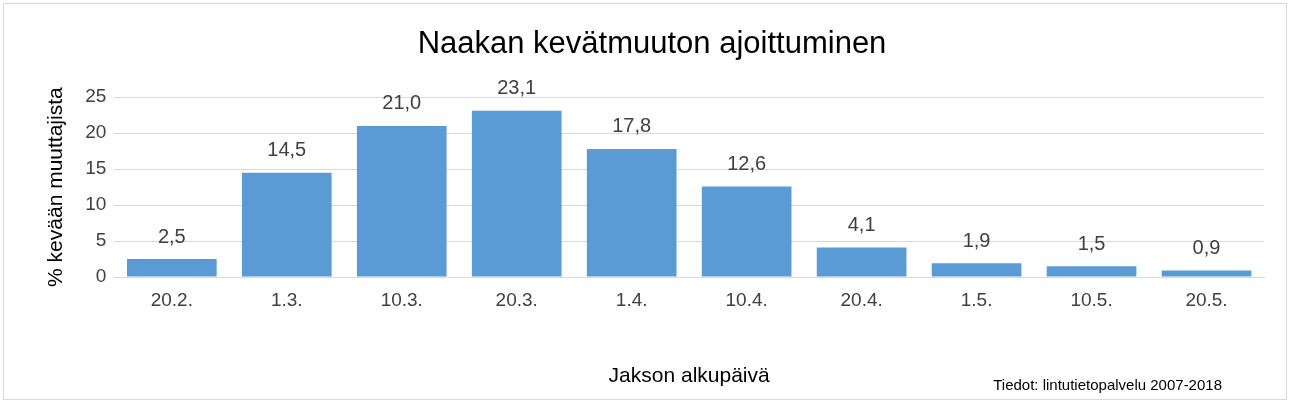  What do you see at coordinates (1107, 384) in the screenshot?
I see `text: Tiedot: lintutietopalvelu 2007-2018` at bounding box center [1107, 384].